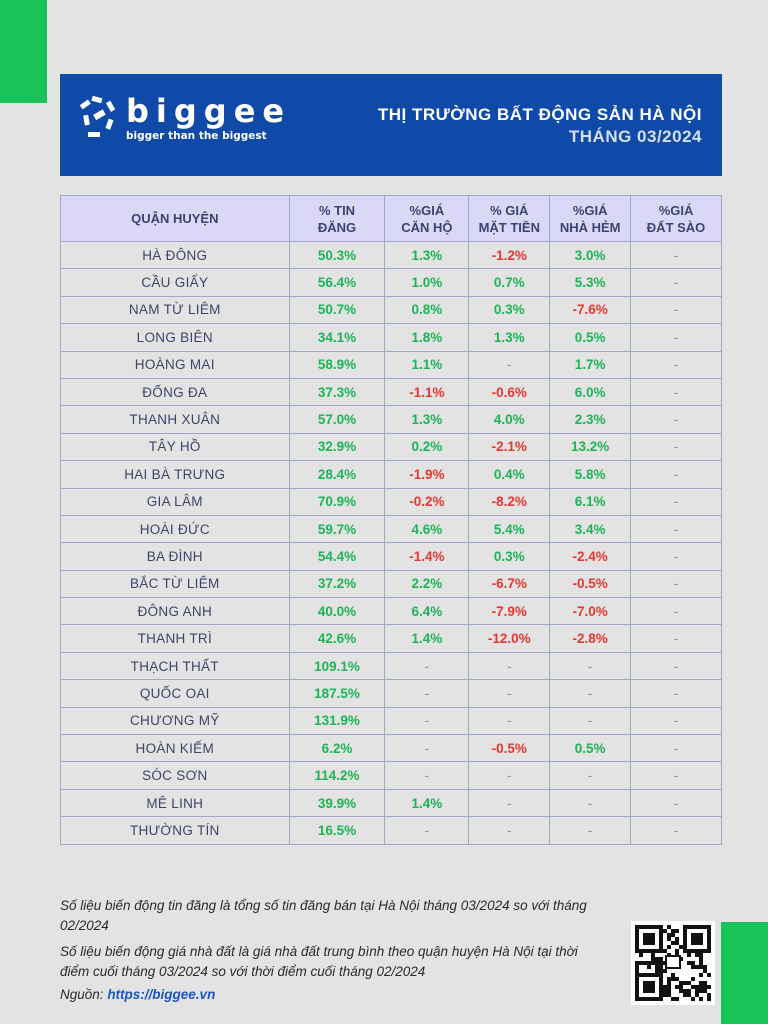  What do you see at coordinates (590, 364) in the screenshot?
I see `value-cell: 1.7%` at bounding box center [590, 364].